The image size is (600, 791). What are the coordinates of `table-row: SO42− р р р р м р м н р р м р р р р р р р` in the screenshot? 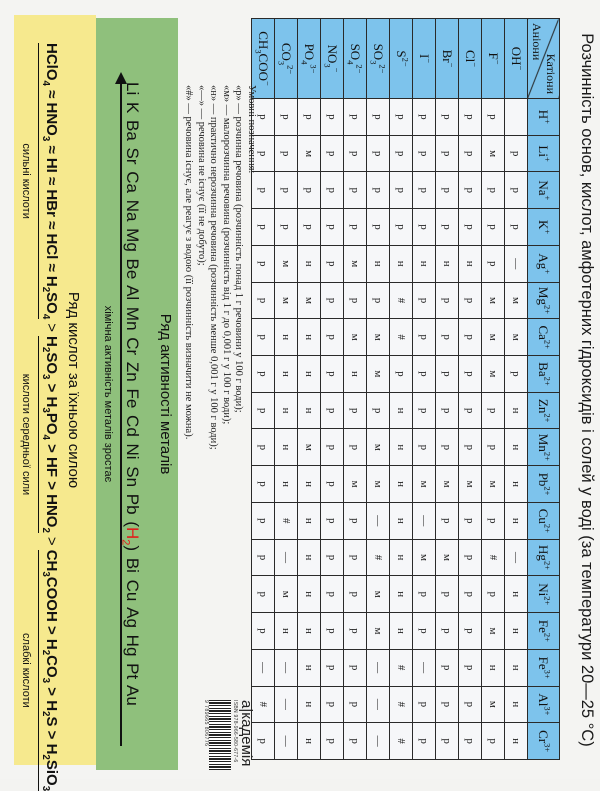 It's located at (355, 389).